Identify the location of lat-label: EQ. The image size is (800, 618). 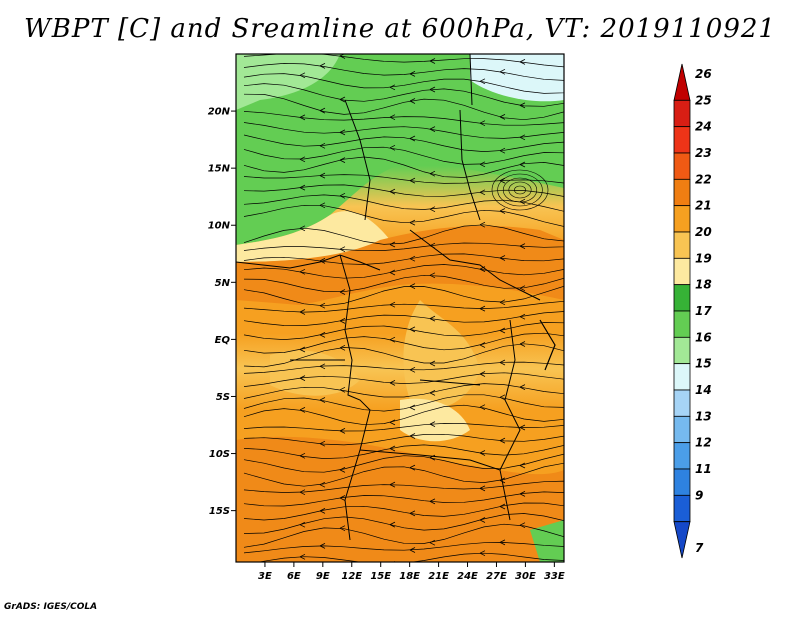
(223, 340).